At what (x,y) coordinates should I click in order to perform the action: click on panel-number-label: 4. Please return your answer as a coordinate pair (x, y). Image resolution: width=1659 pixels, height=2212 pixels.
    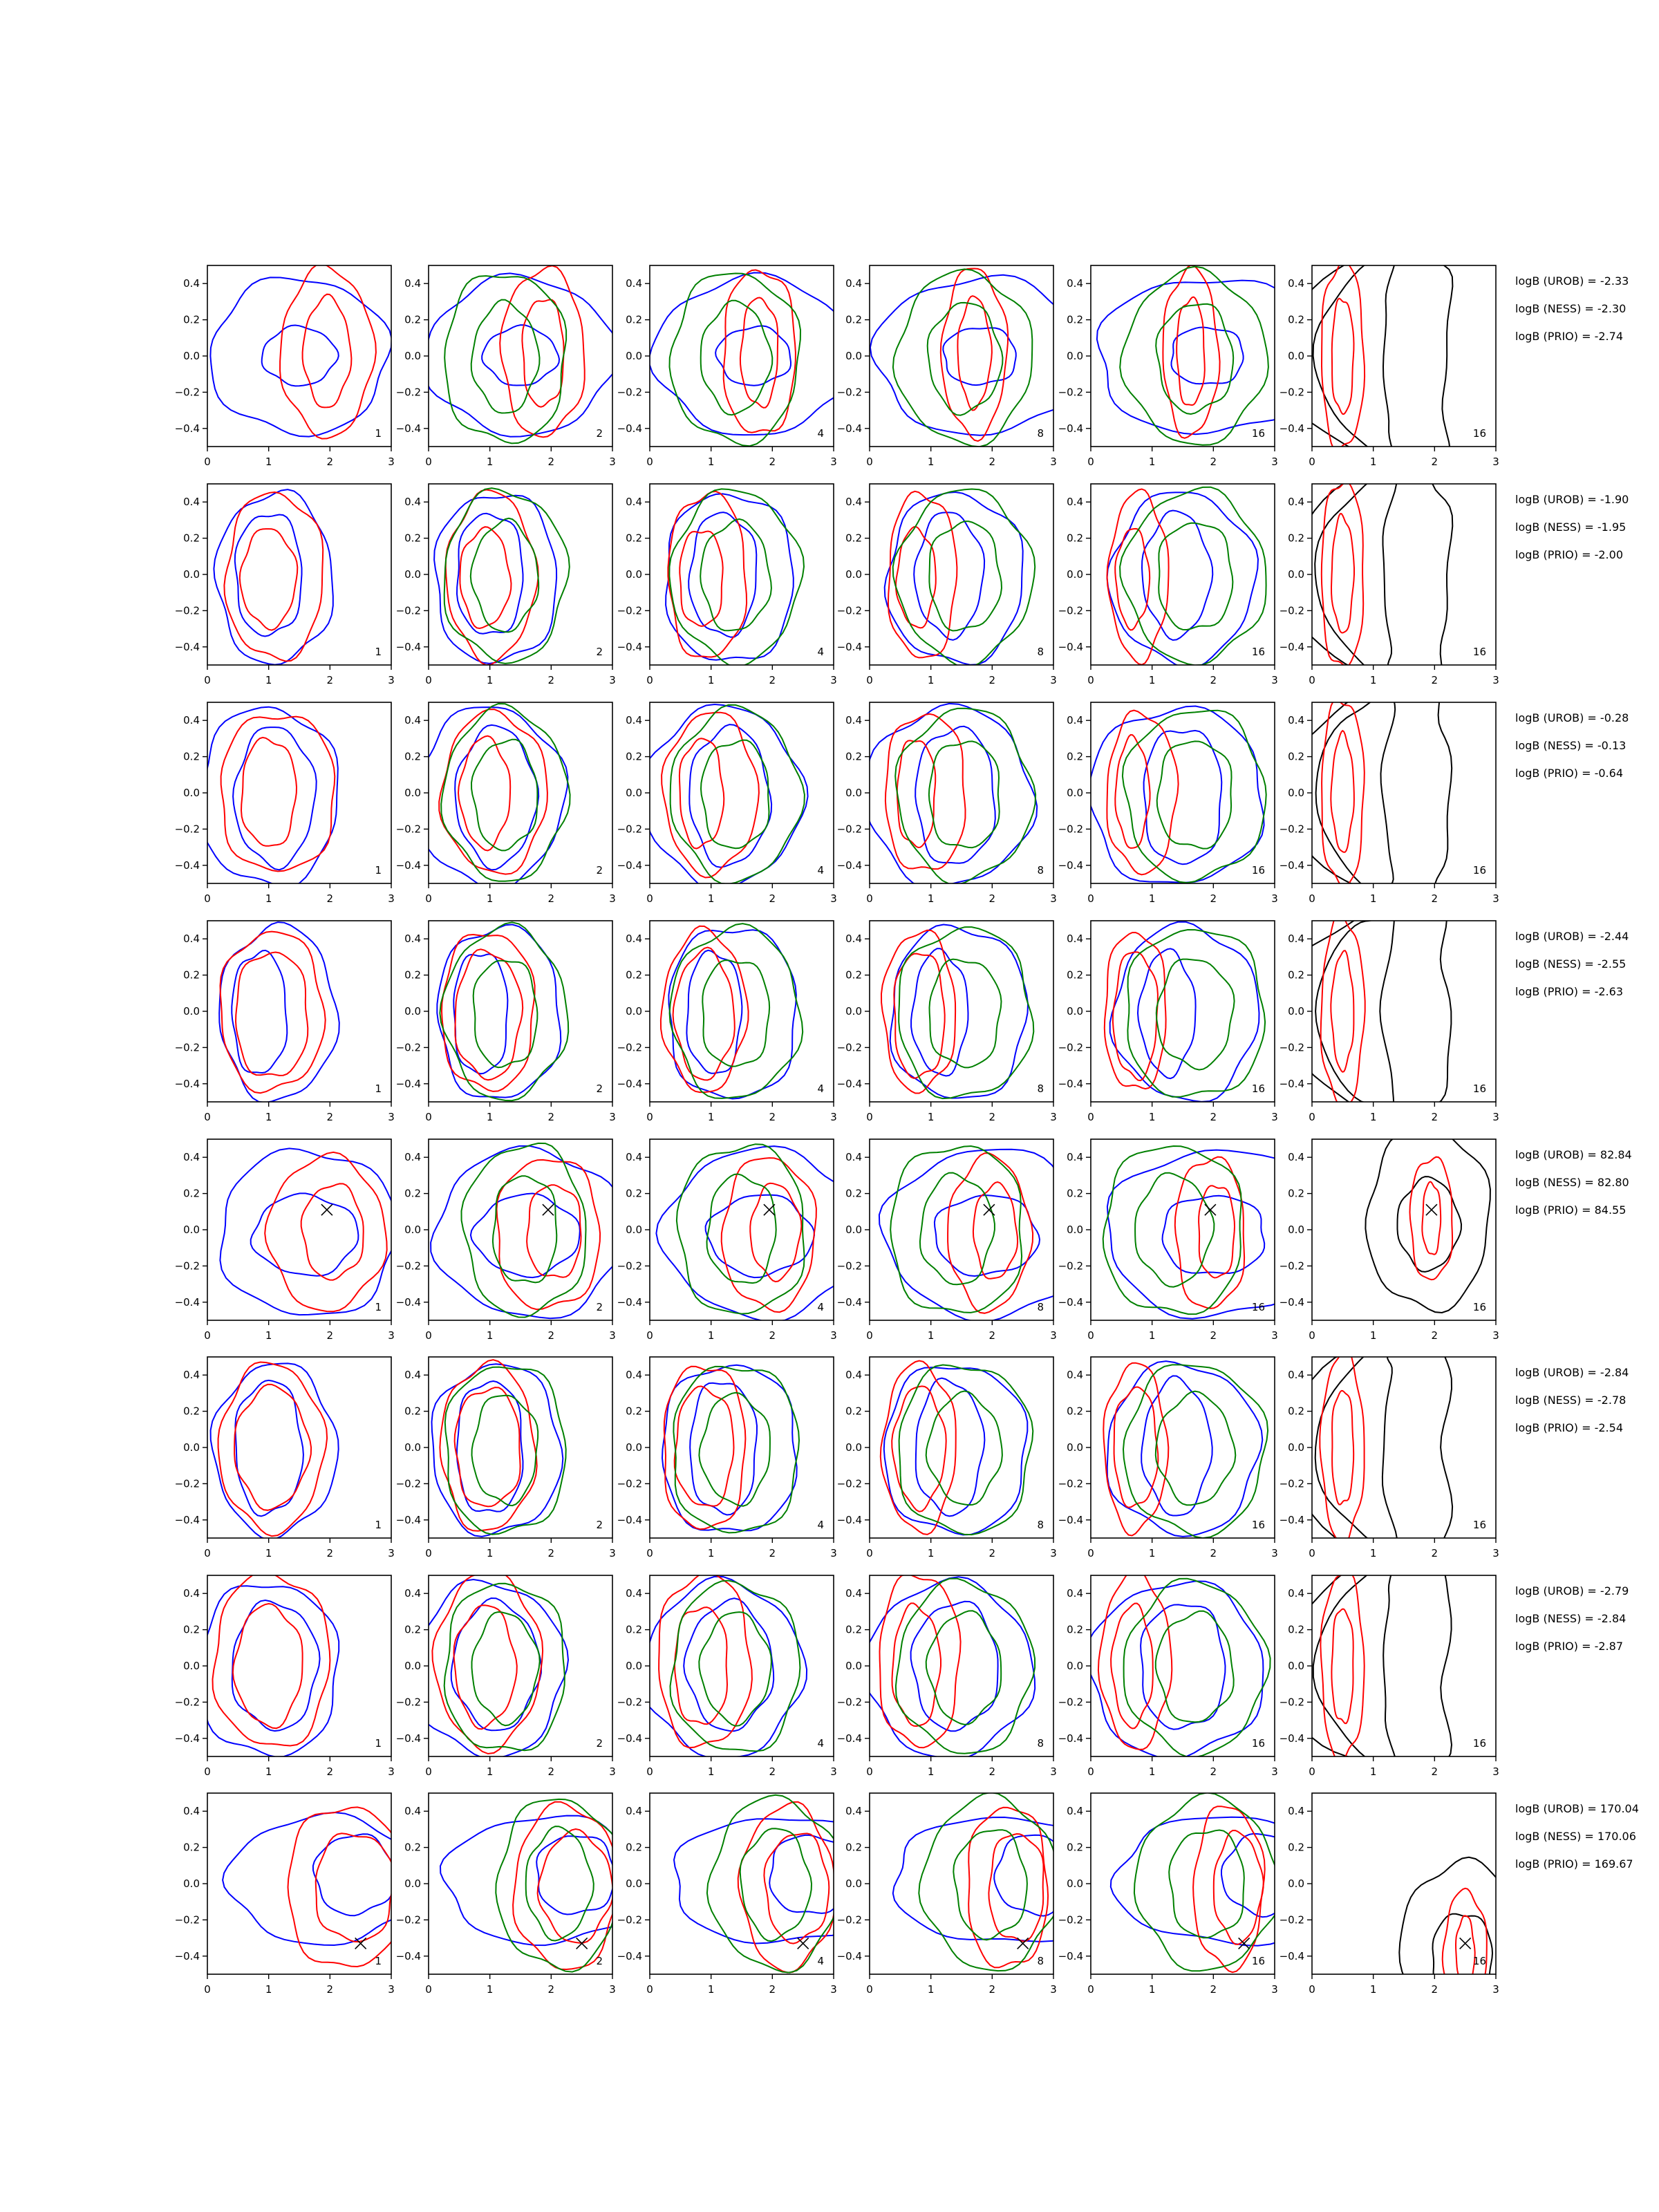
    Looking at the image, I should click on (821, 652).